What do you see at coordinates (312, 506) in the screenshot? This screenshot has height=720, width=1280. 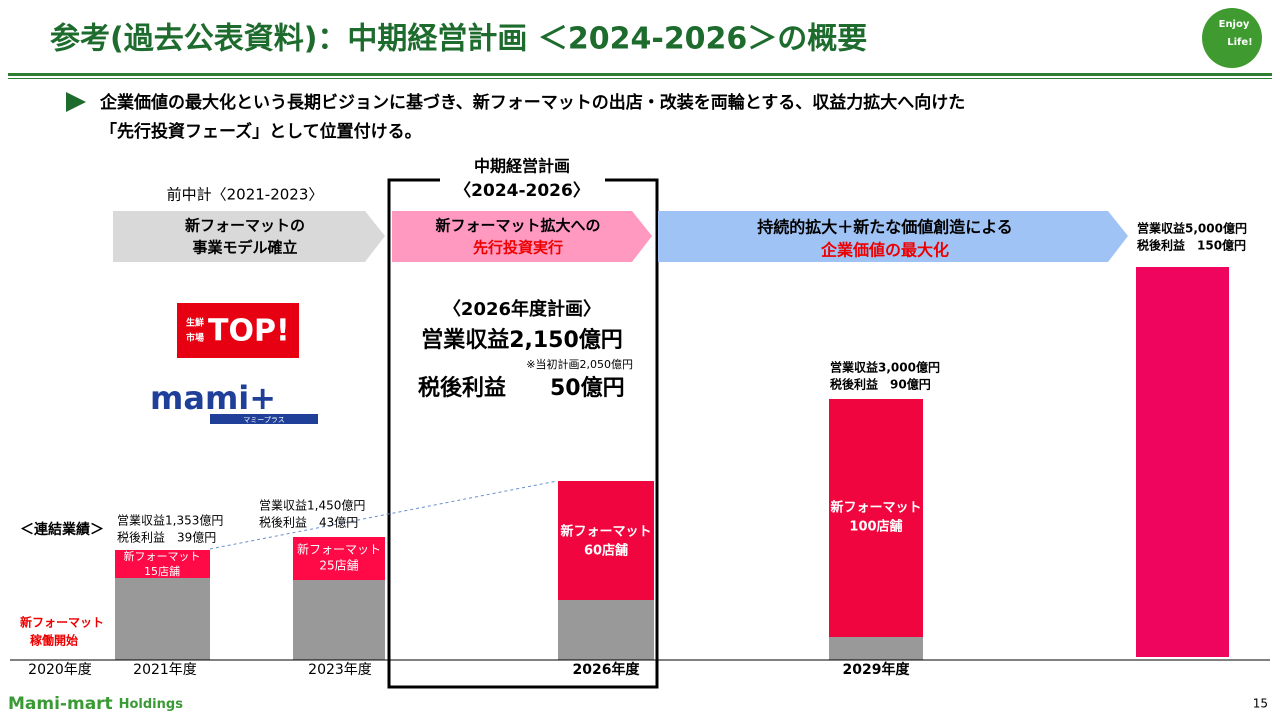 I see `figure: 営業収益1,450億円` at bounding box center [312, 506].